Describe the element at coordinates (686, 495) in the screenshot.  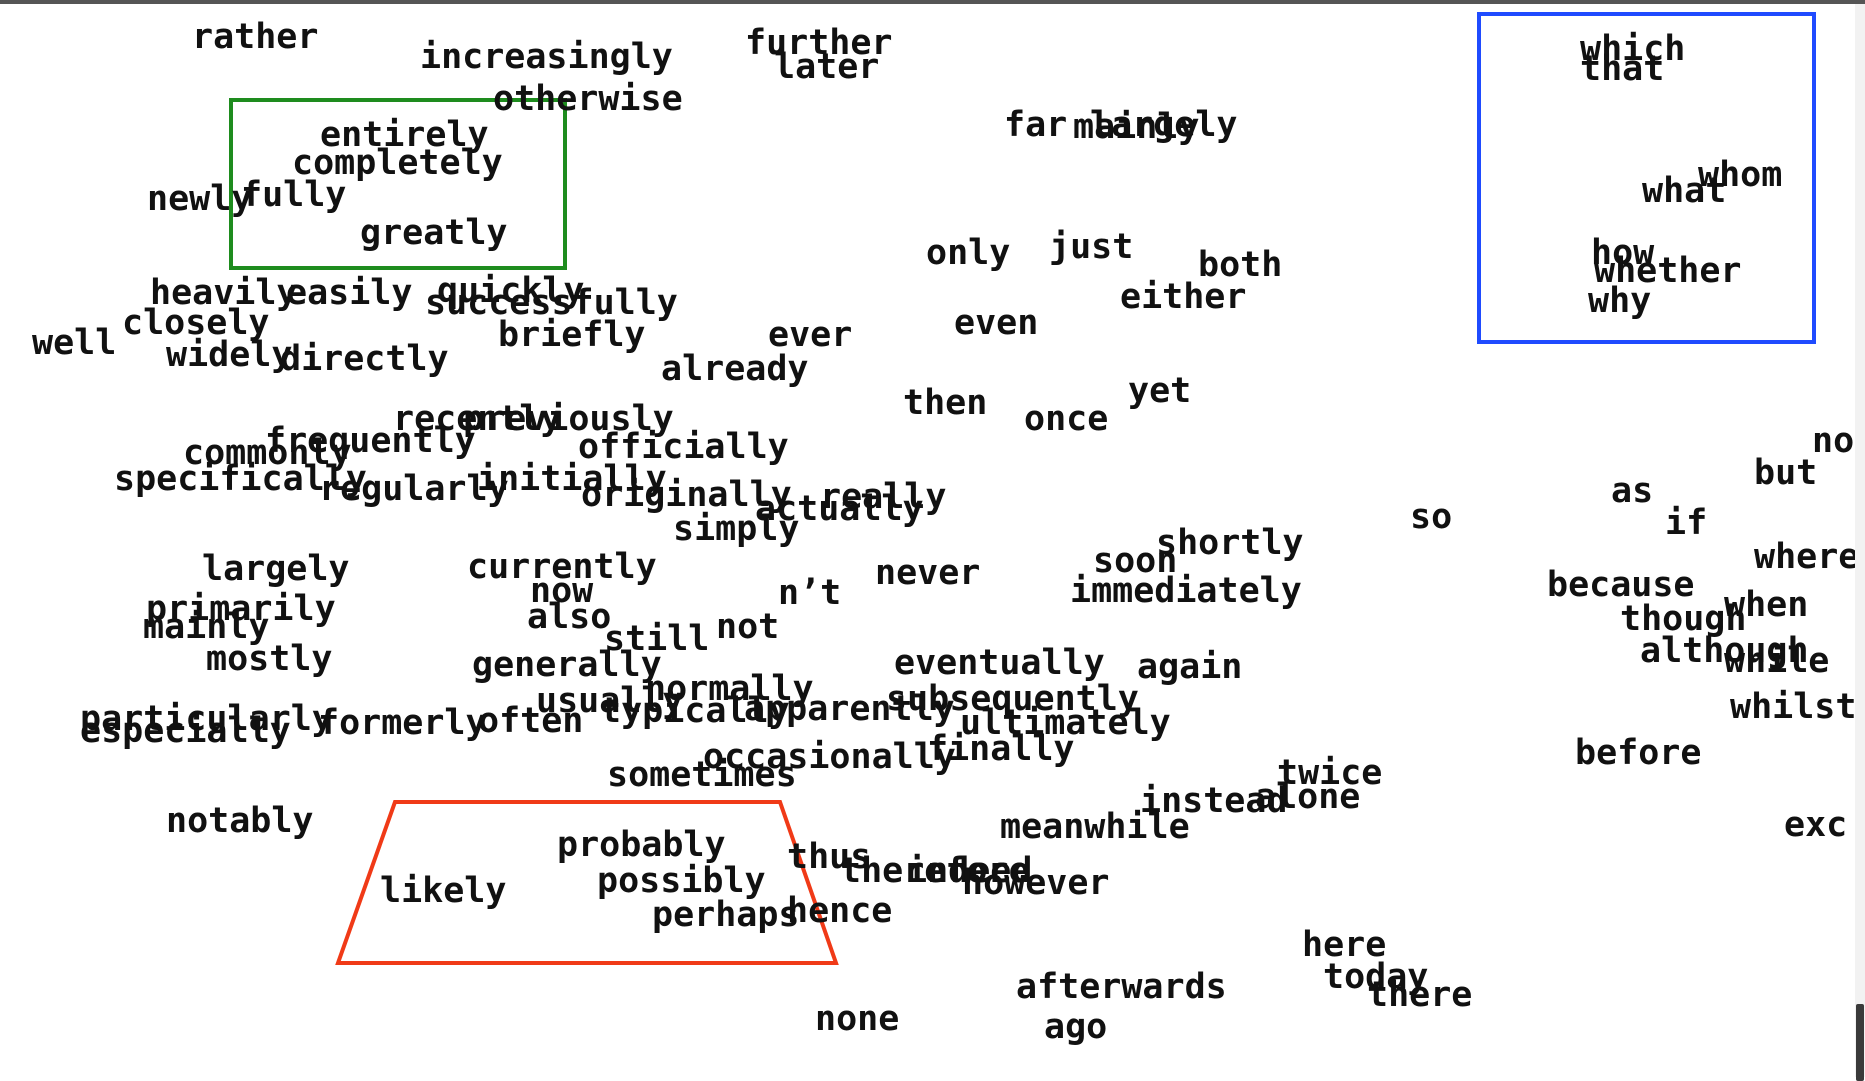
I see `word-originally: originally` at that location.